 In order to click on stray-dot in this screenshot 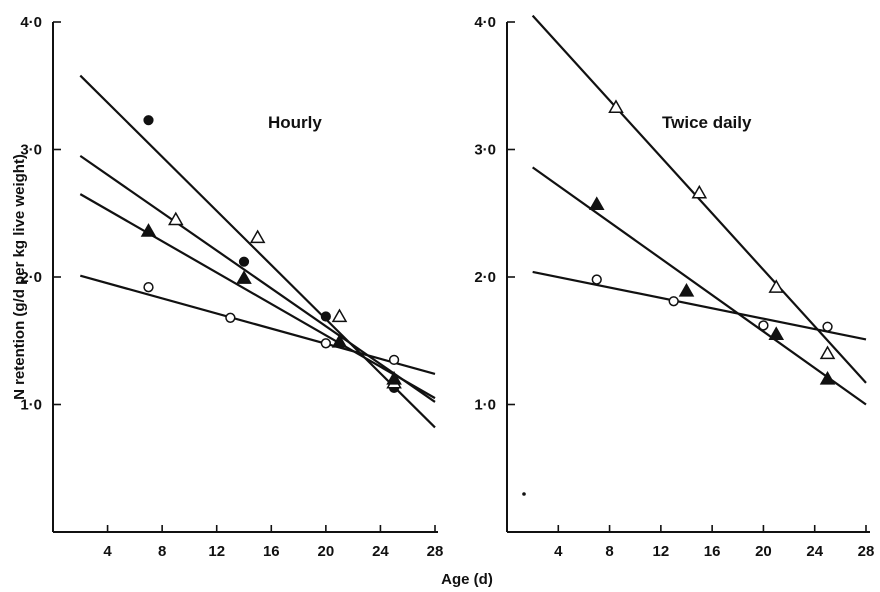, I will do `click(524, 494)`.